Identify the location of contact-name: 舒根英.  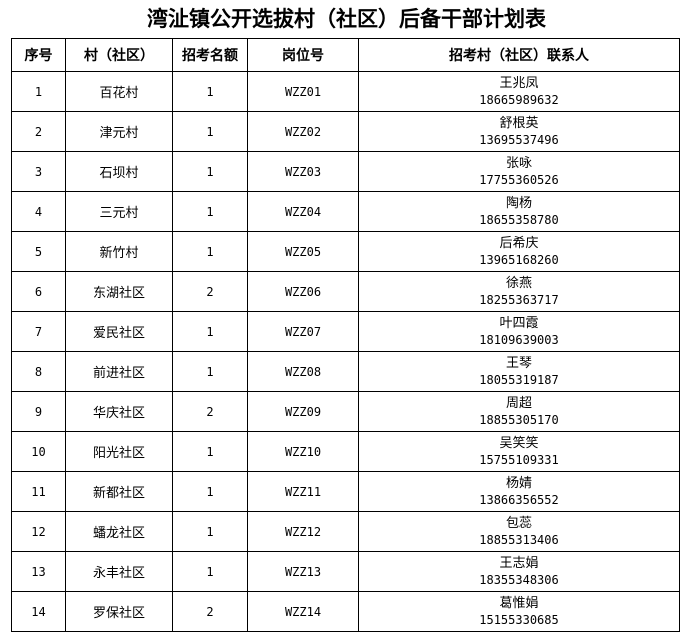
(519, 123).